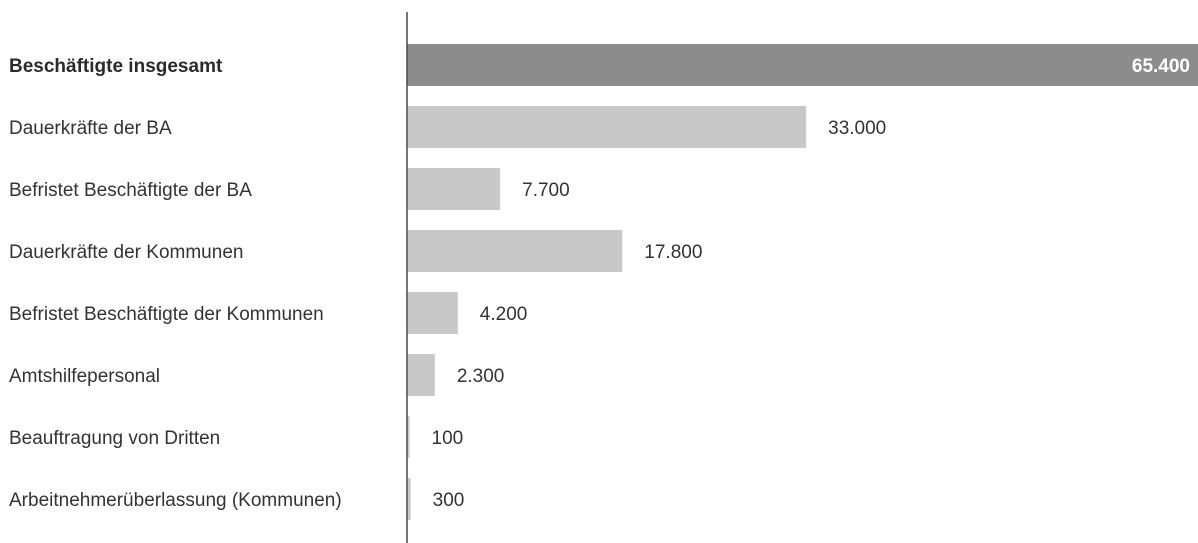 This screenshot has height=543, width=1198. I want to click on category-label-2: Befristet Beschäftigte der BA, so click(130, 190).